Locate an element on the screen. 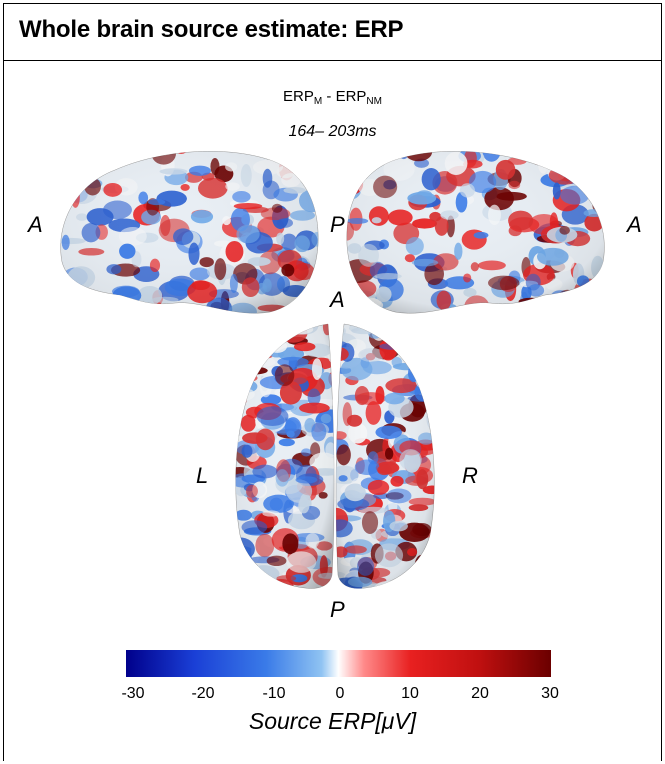  left-hemisphere-dorsal-brain is located at coordinates (285, 456).